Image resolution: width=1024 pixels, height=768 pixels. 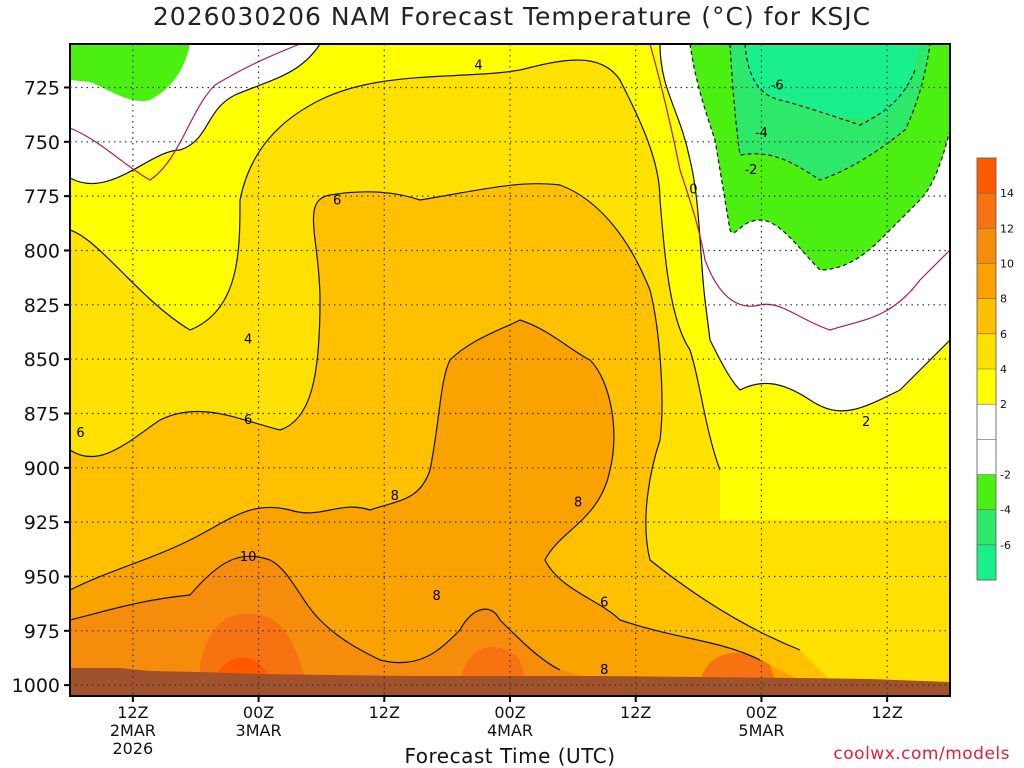 I want to click on contour-minus6, so click(x=830, y=85).